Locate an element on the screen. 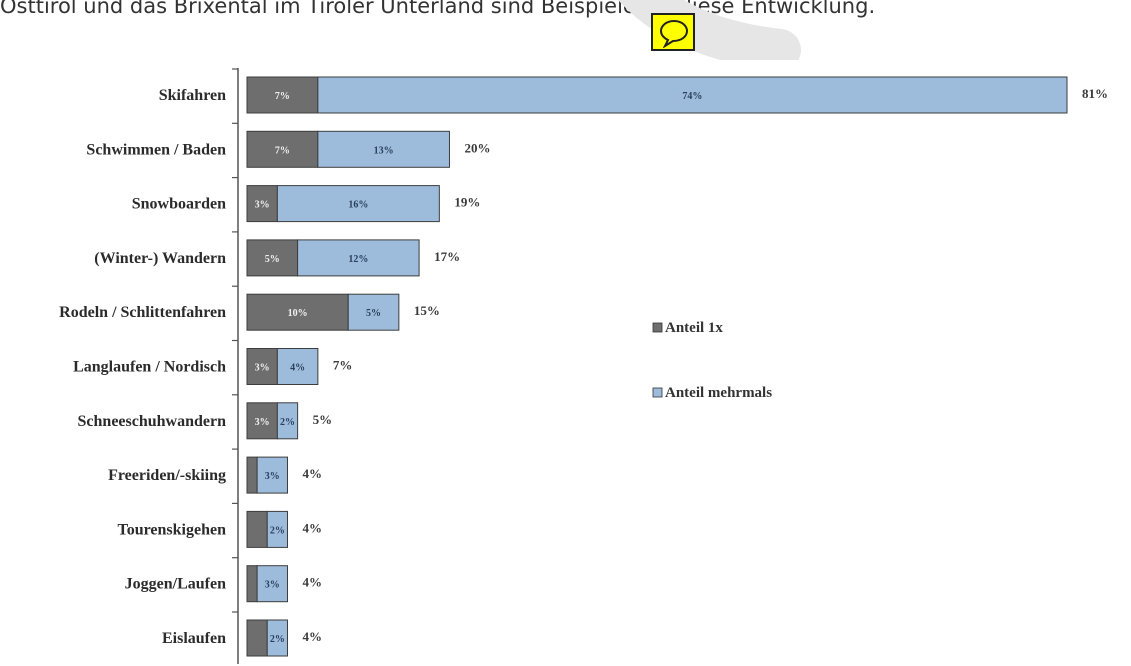 Image resolution: width=1131 pixels, height=666 pixels. bar-10-once is located at coordinates (252, 584).